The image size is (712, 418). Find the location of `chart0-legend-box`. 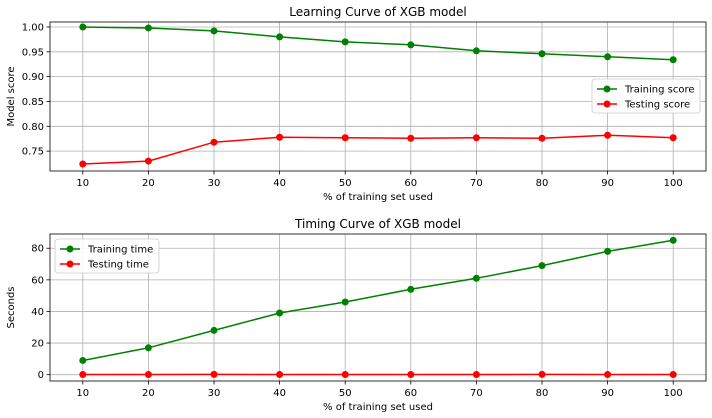

chart0-legend-box is located at coordinates (646, 96).